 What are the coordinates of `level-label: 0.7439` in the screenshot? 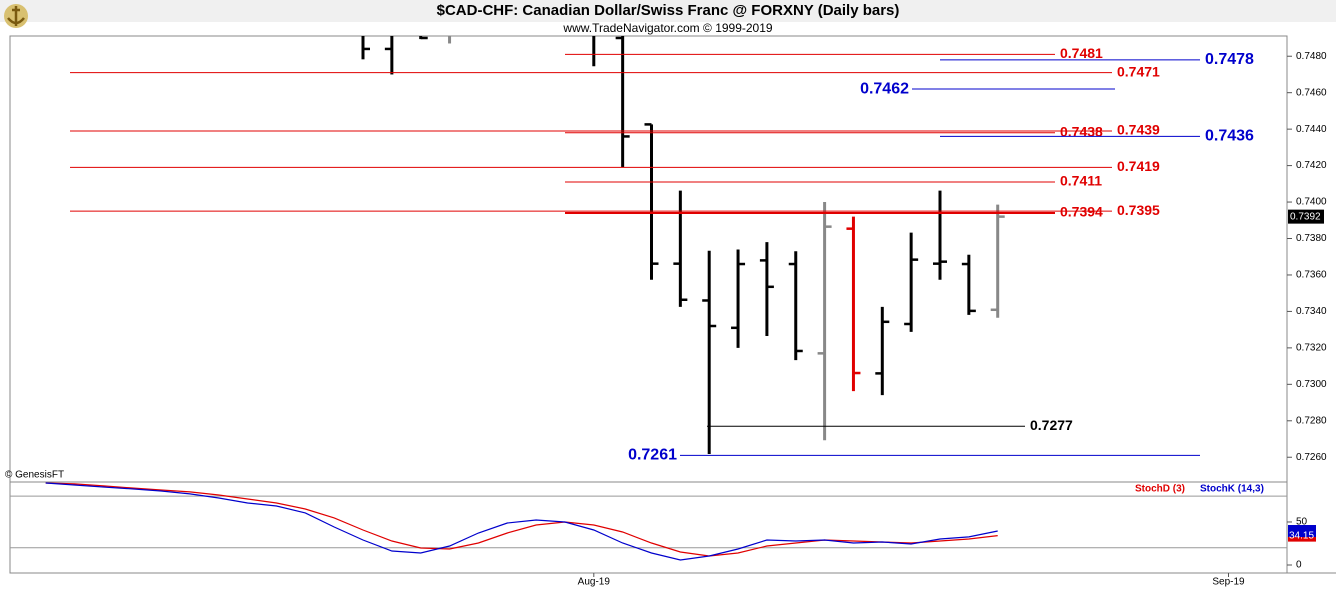 It's located at (1138, 130).